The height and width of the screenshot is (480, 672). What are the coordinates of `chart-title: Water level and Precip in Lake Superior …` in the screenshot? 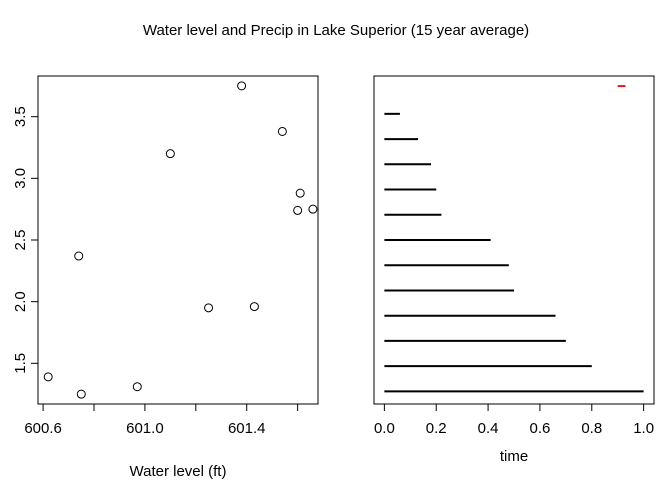 It's located at (336, 30).